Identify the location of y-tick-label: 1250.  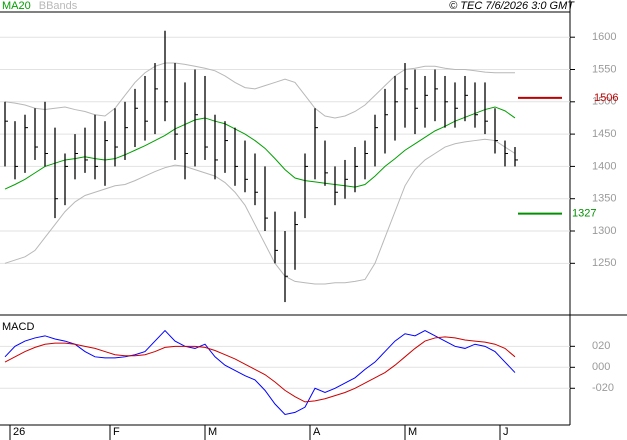
(604, 263).